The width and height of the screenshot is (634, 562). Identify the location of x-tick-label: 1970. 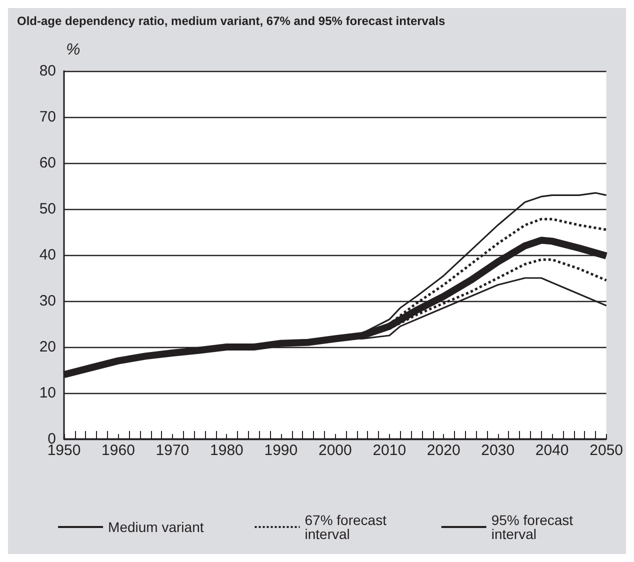
(173, 450).